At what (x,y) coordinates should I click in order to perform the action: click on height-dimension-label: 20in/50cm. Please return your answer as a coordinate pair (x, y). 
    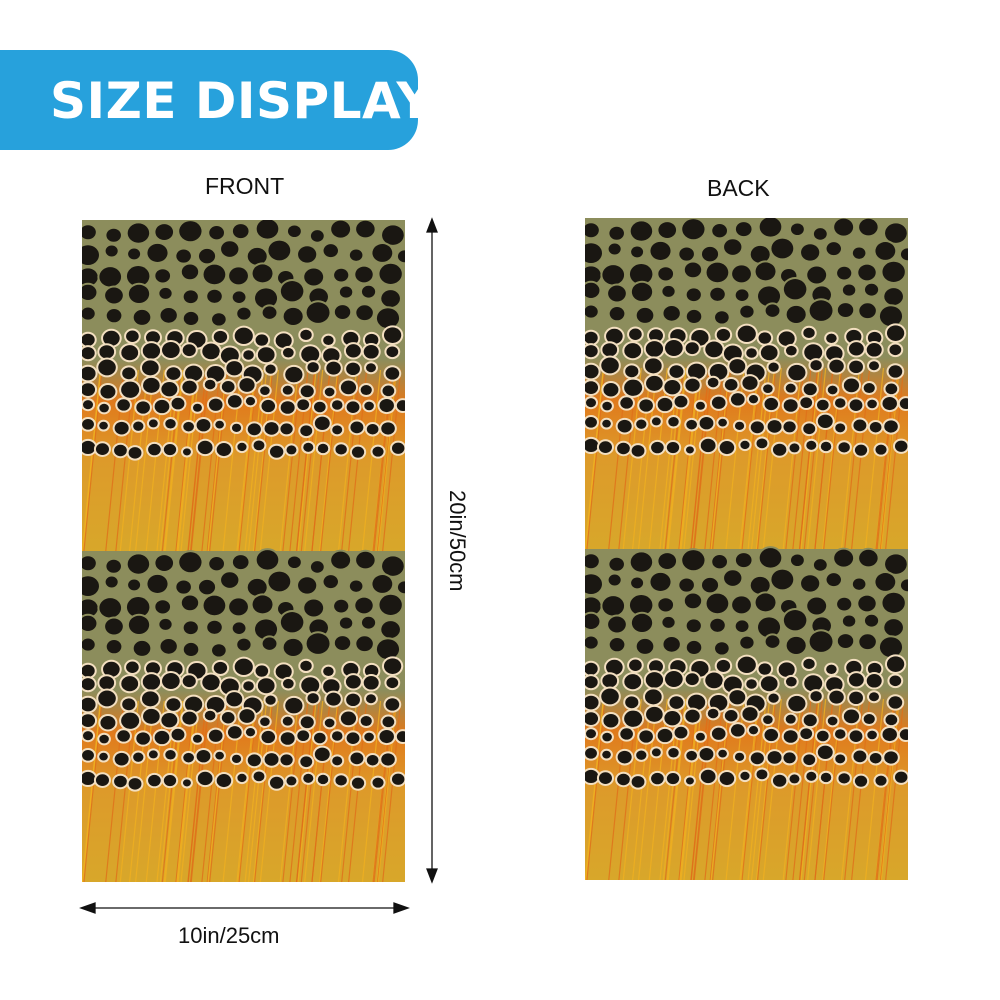
    Looking at the image, I should click on (457, 541).